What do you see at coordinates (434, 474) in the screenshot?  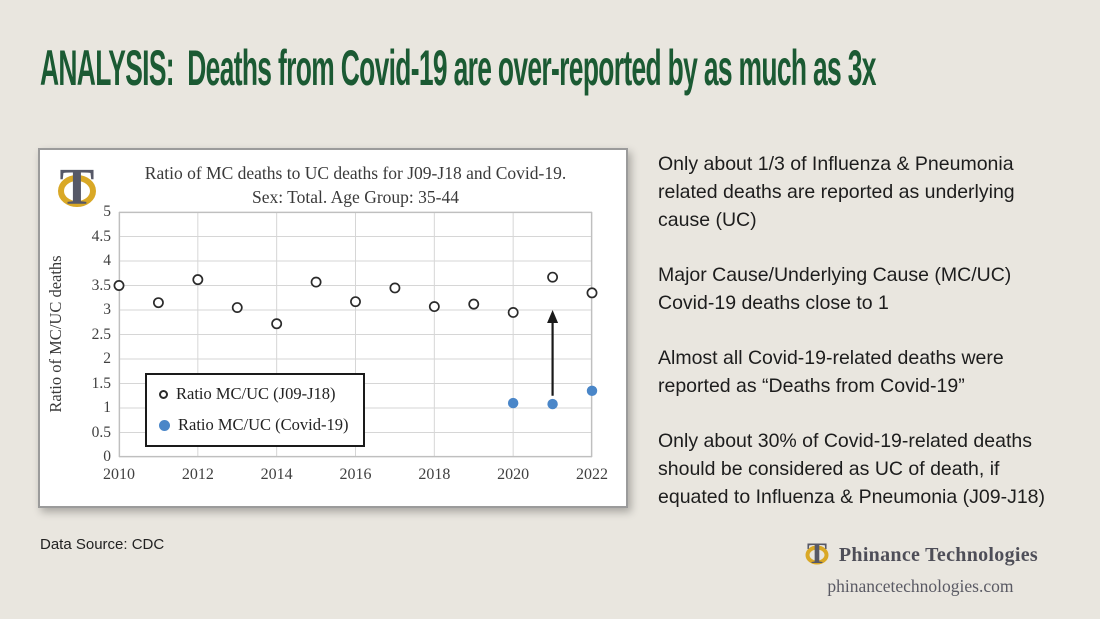 I see `x-tick-label: 2018` at bounding box center [434, 474].